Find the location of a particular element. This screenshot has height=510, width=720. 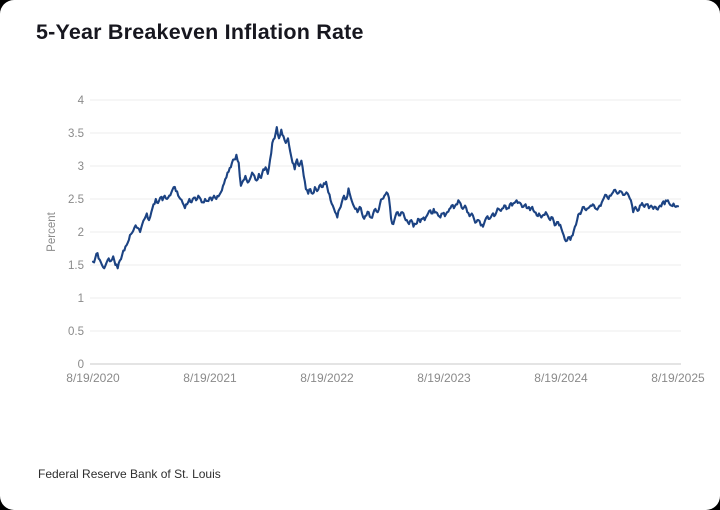

y-tick-label: 2.5 is located at coordinates (76, 200).